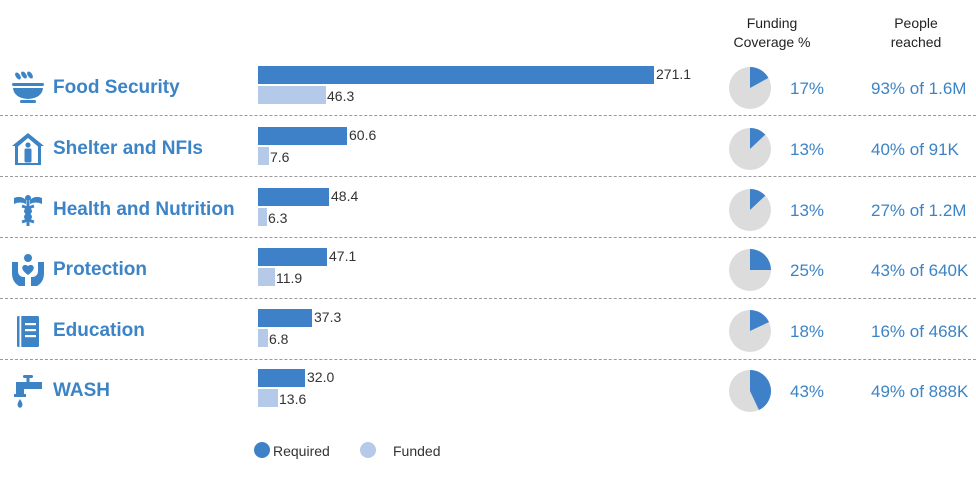 This screenshot has width=976, height=484. Describe the element at coordinates (28, 210) in the screenshot. I see `health-nutrition-icon` at that location.